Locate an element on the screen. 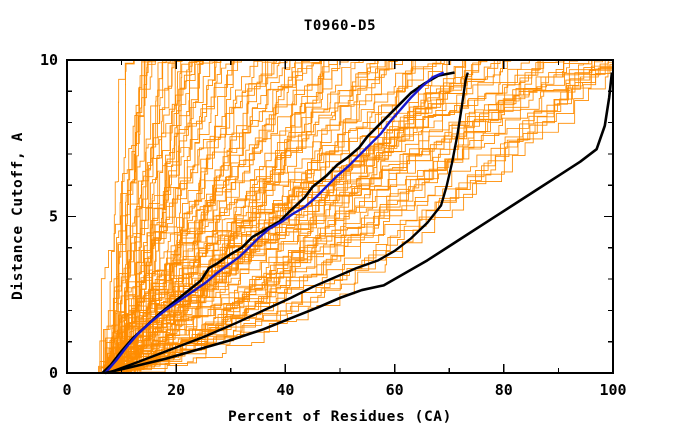  x-tick-label: 100 is located at coordinates (612, 390).